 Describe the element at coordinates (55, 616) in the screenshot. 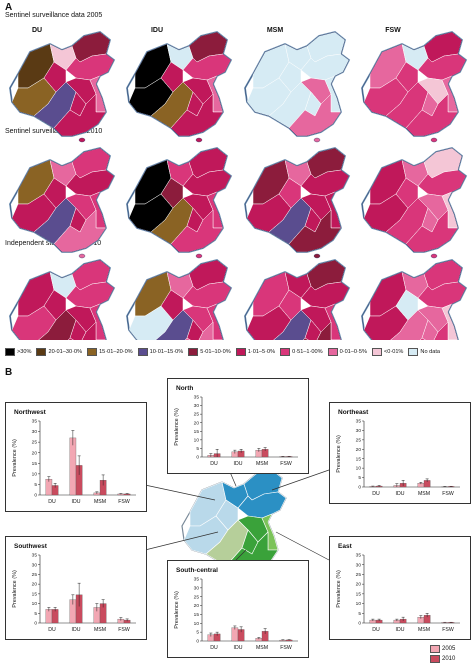

I see `bar-2010` at that location.